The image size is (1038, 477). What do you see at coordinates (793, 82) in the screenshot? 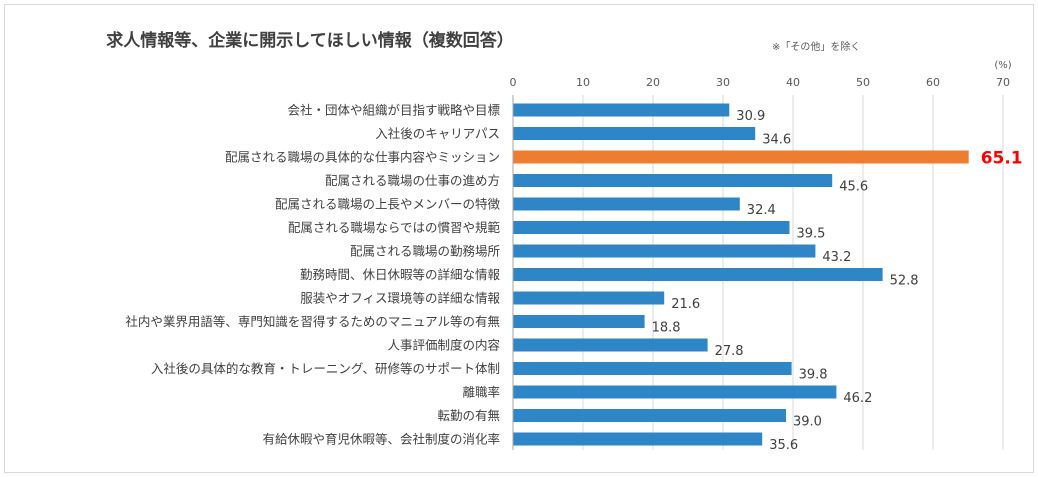
I see `x-tick-label: 40` at bounding box center [793, 82].